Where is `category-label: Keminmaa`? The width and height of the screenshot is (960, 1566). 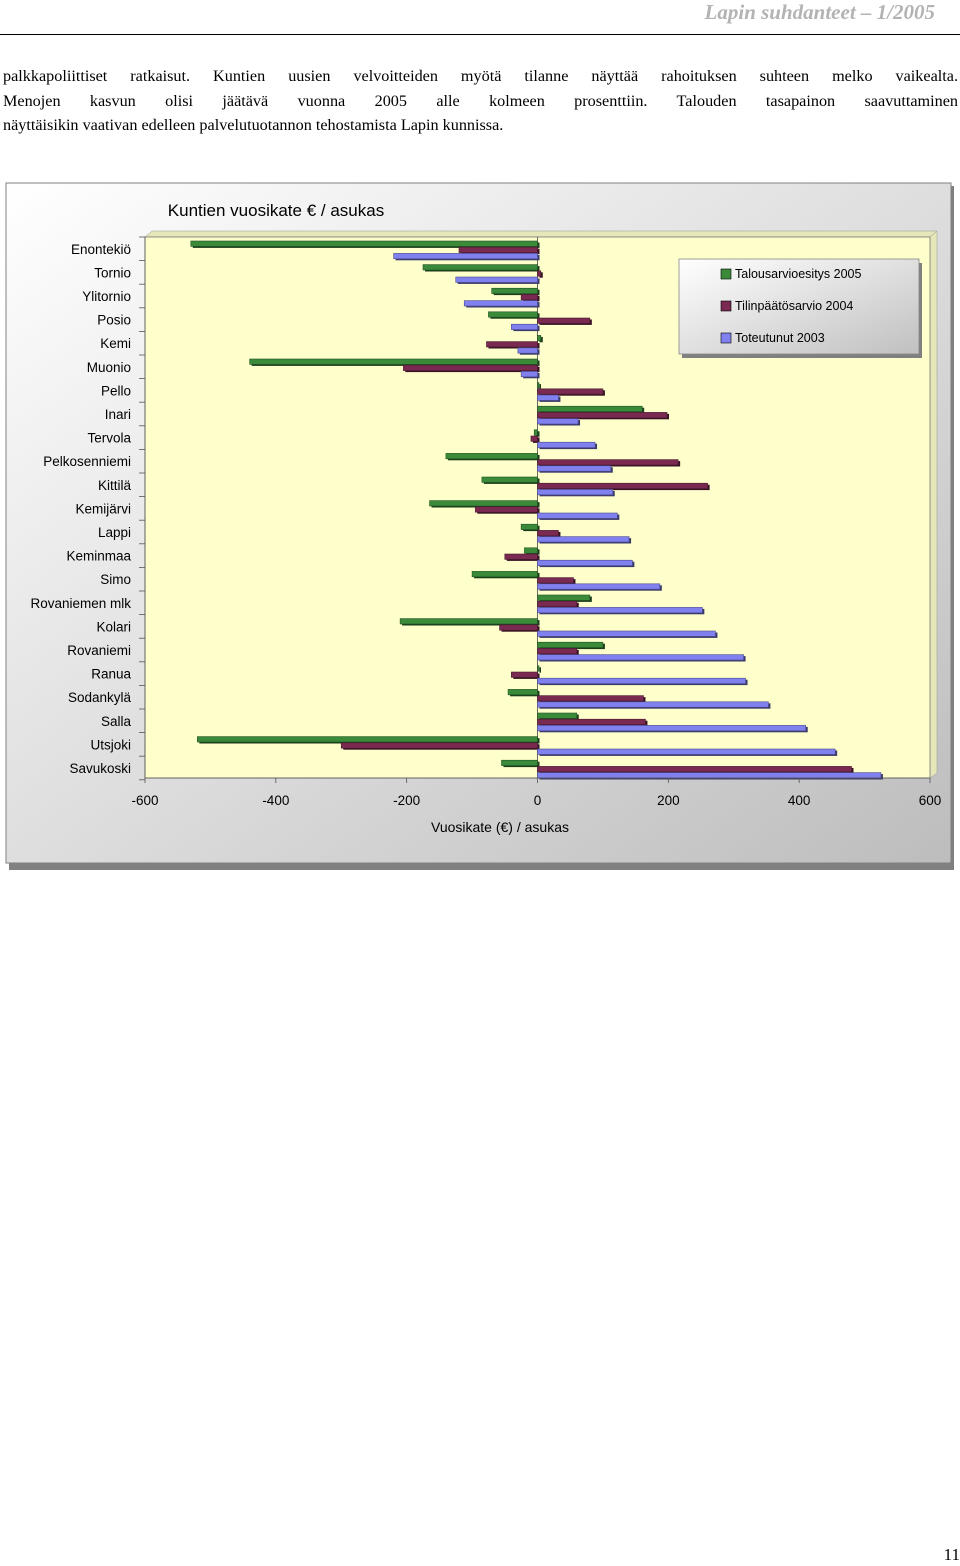
category-label: Keminmaa is located at coordinates (98, 556).